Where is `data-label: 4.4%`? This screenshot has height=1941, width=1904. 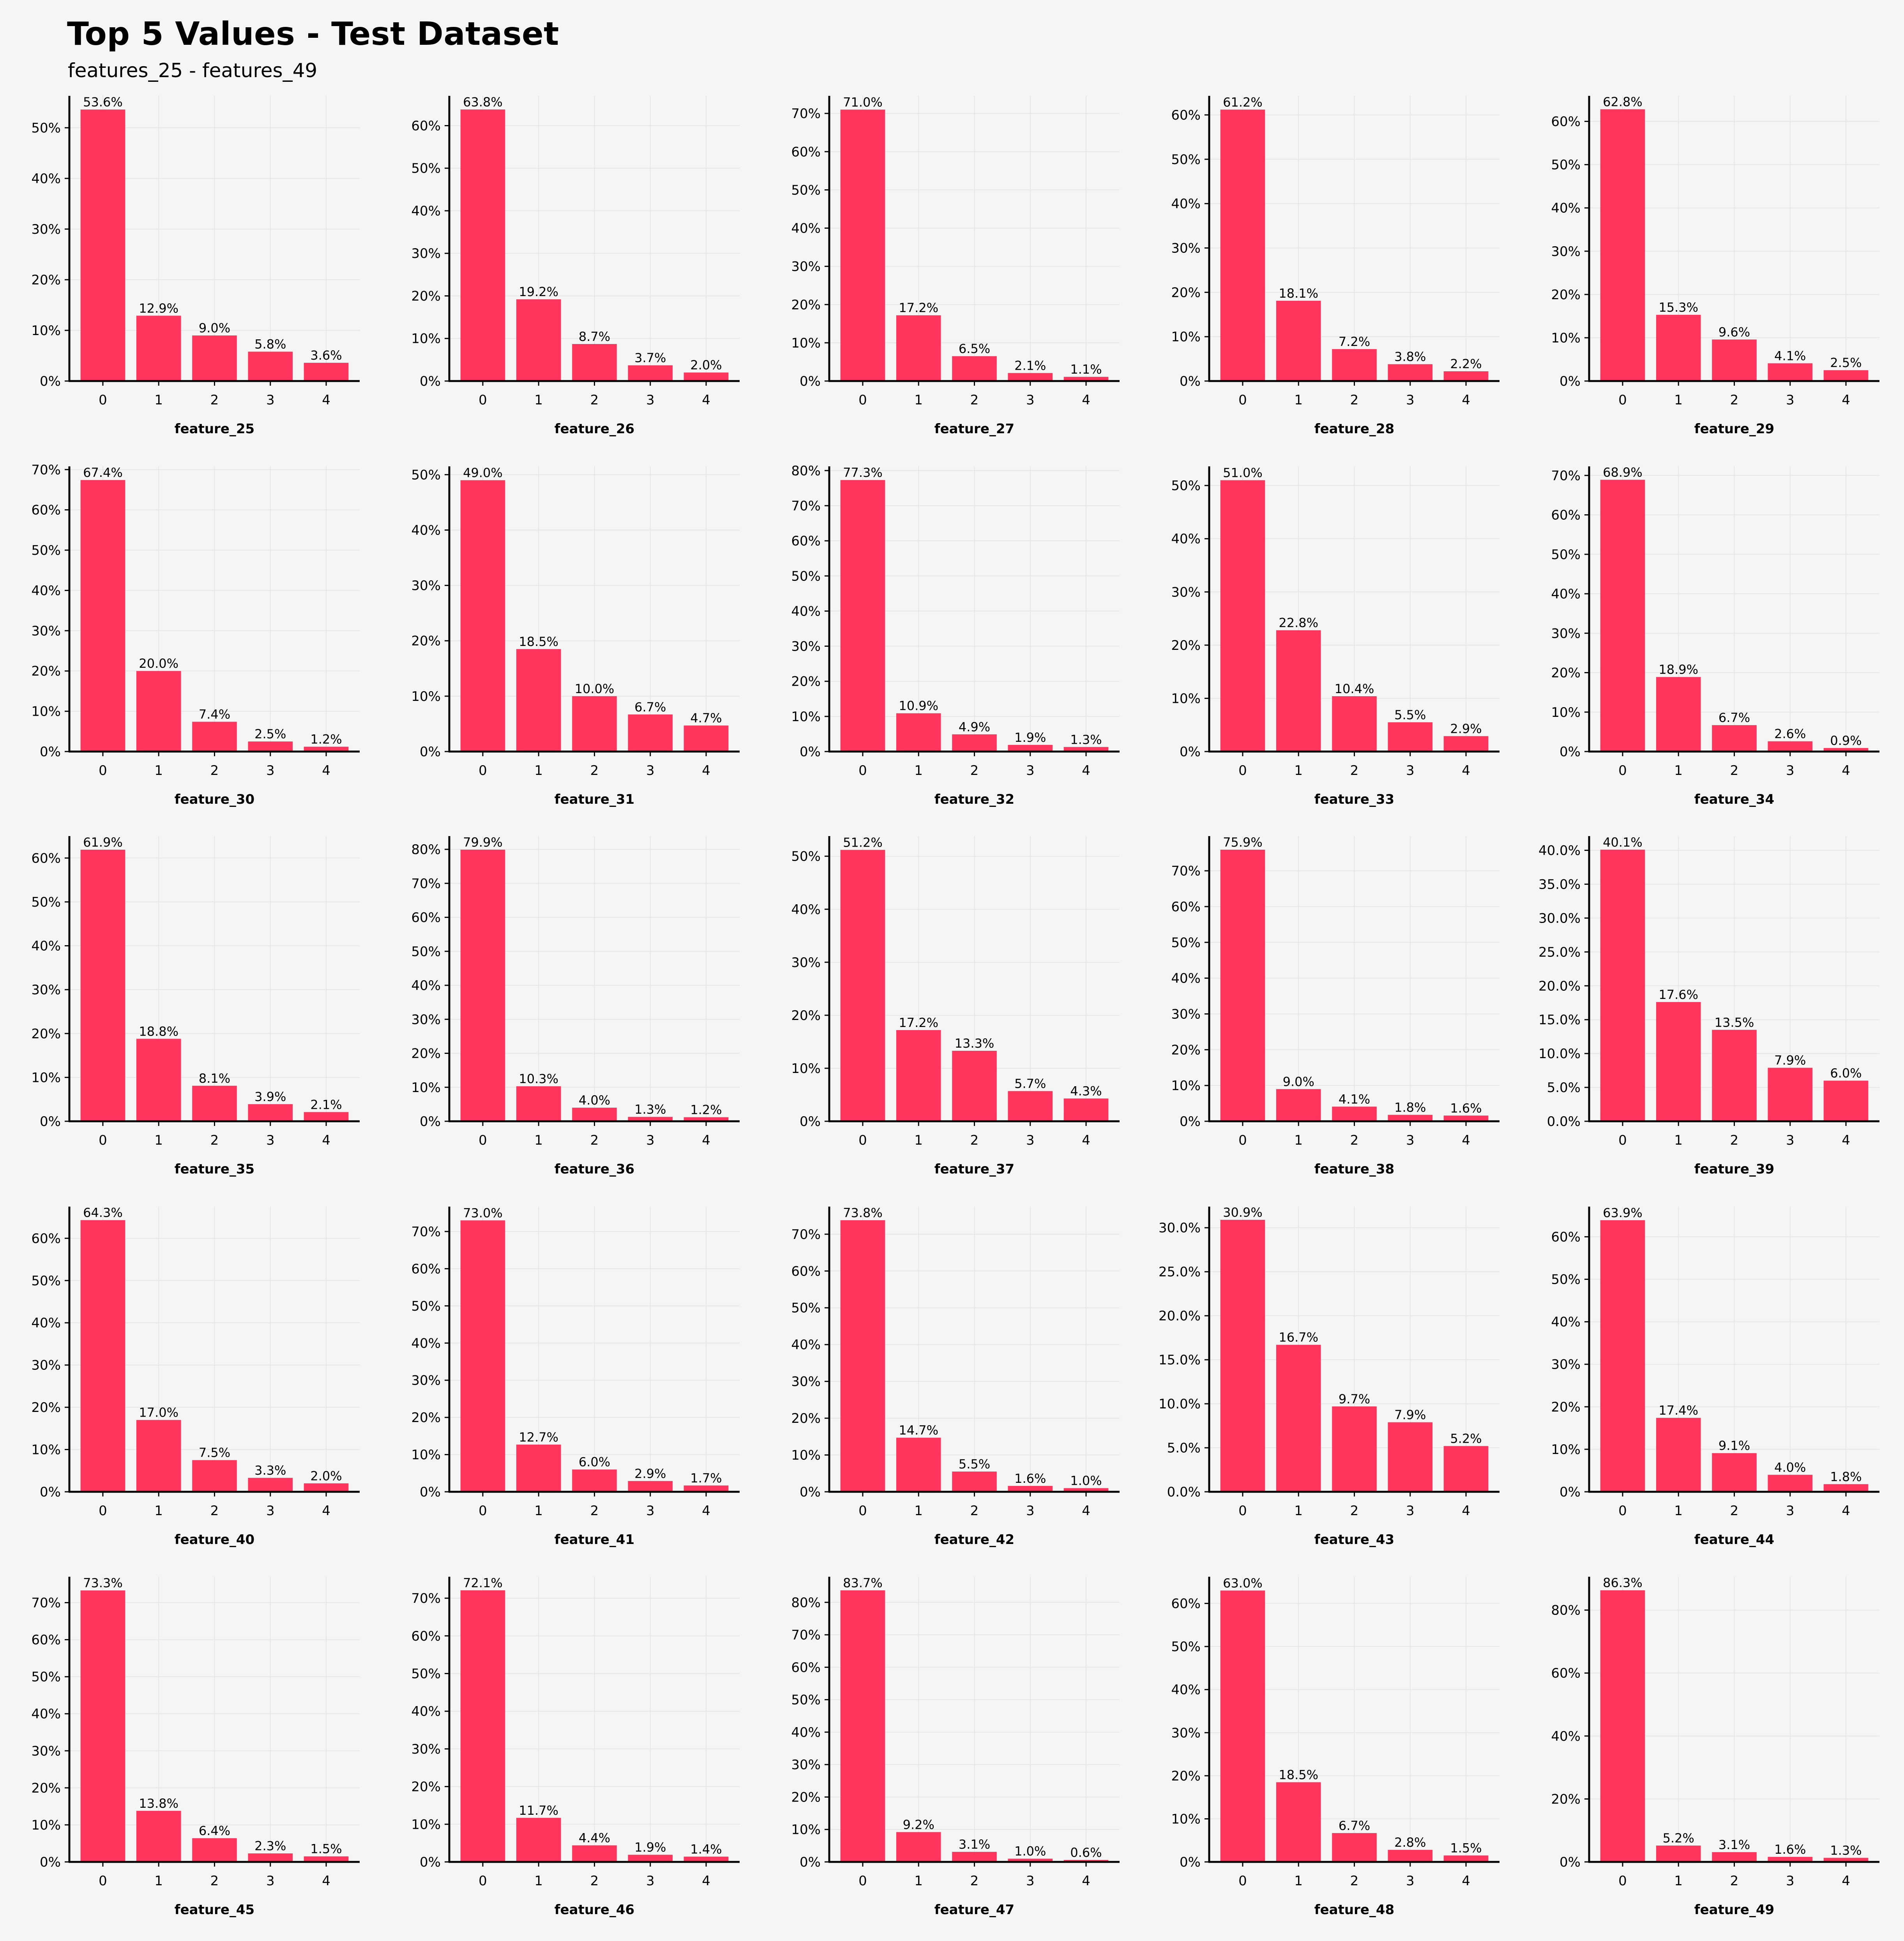 data-label: 4.4% is located at coordinates (595, 1837).